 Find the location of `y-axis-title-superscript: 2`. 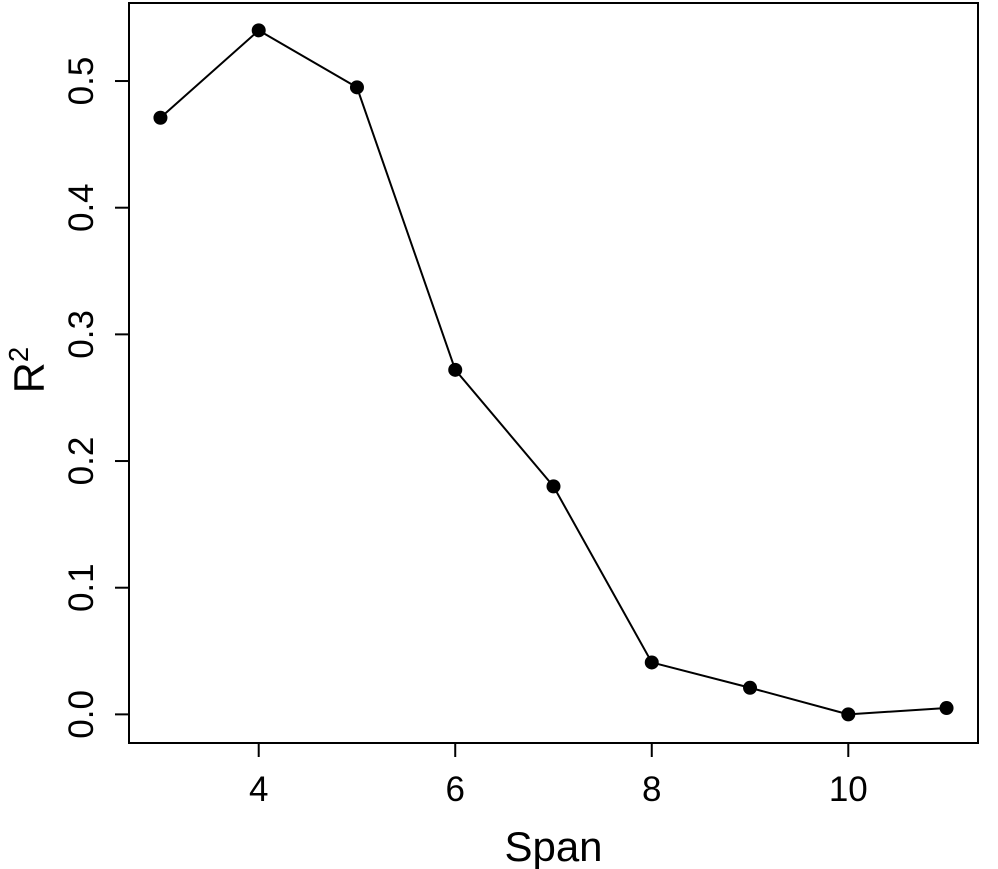

y-axis-title-superscript: 2 is located at coordinates (19, 354).